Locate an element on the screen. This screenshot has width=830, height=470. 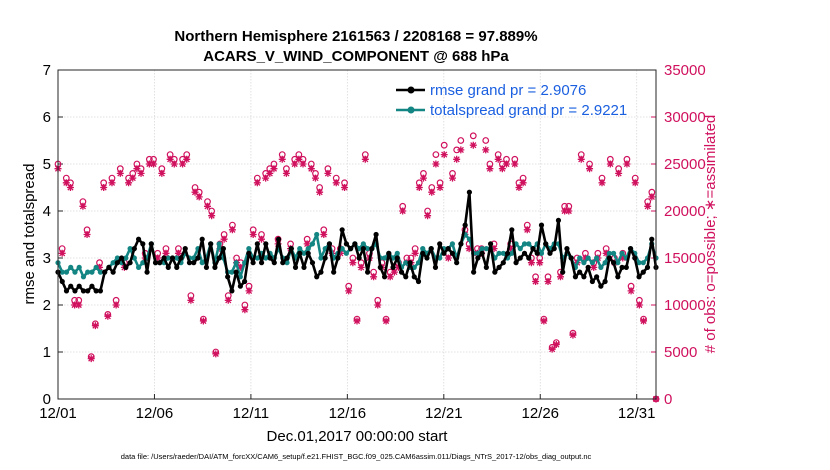
y-right-tick-label: 15000 is located at coordinates (685, 258).